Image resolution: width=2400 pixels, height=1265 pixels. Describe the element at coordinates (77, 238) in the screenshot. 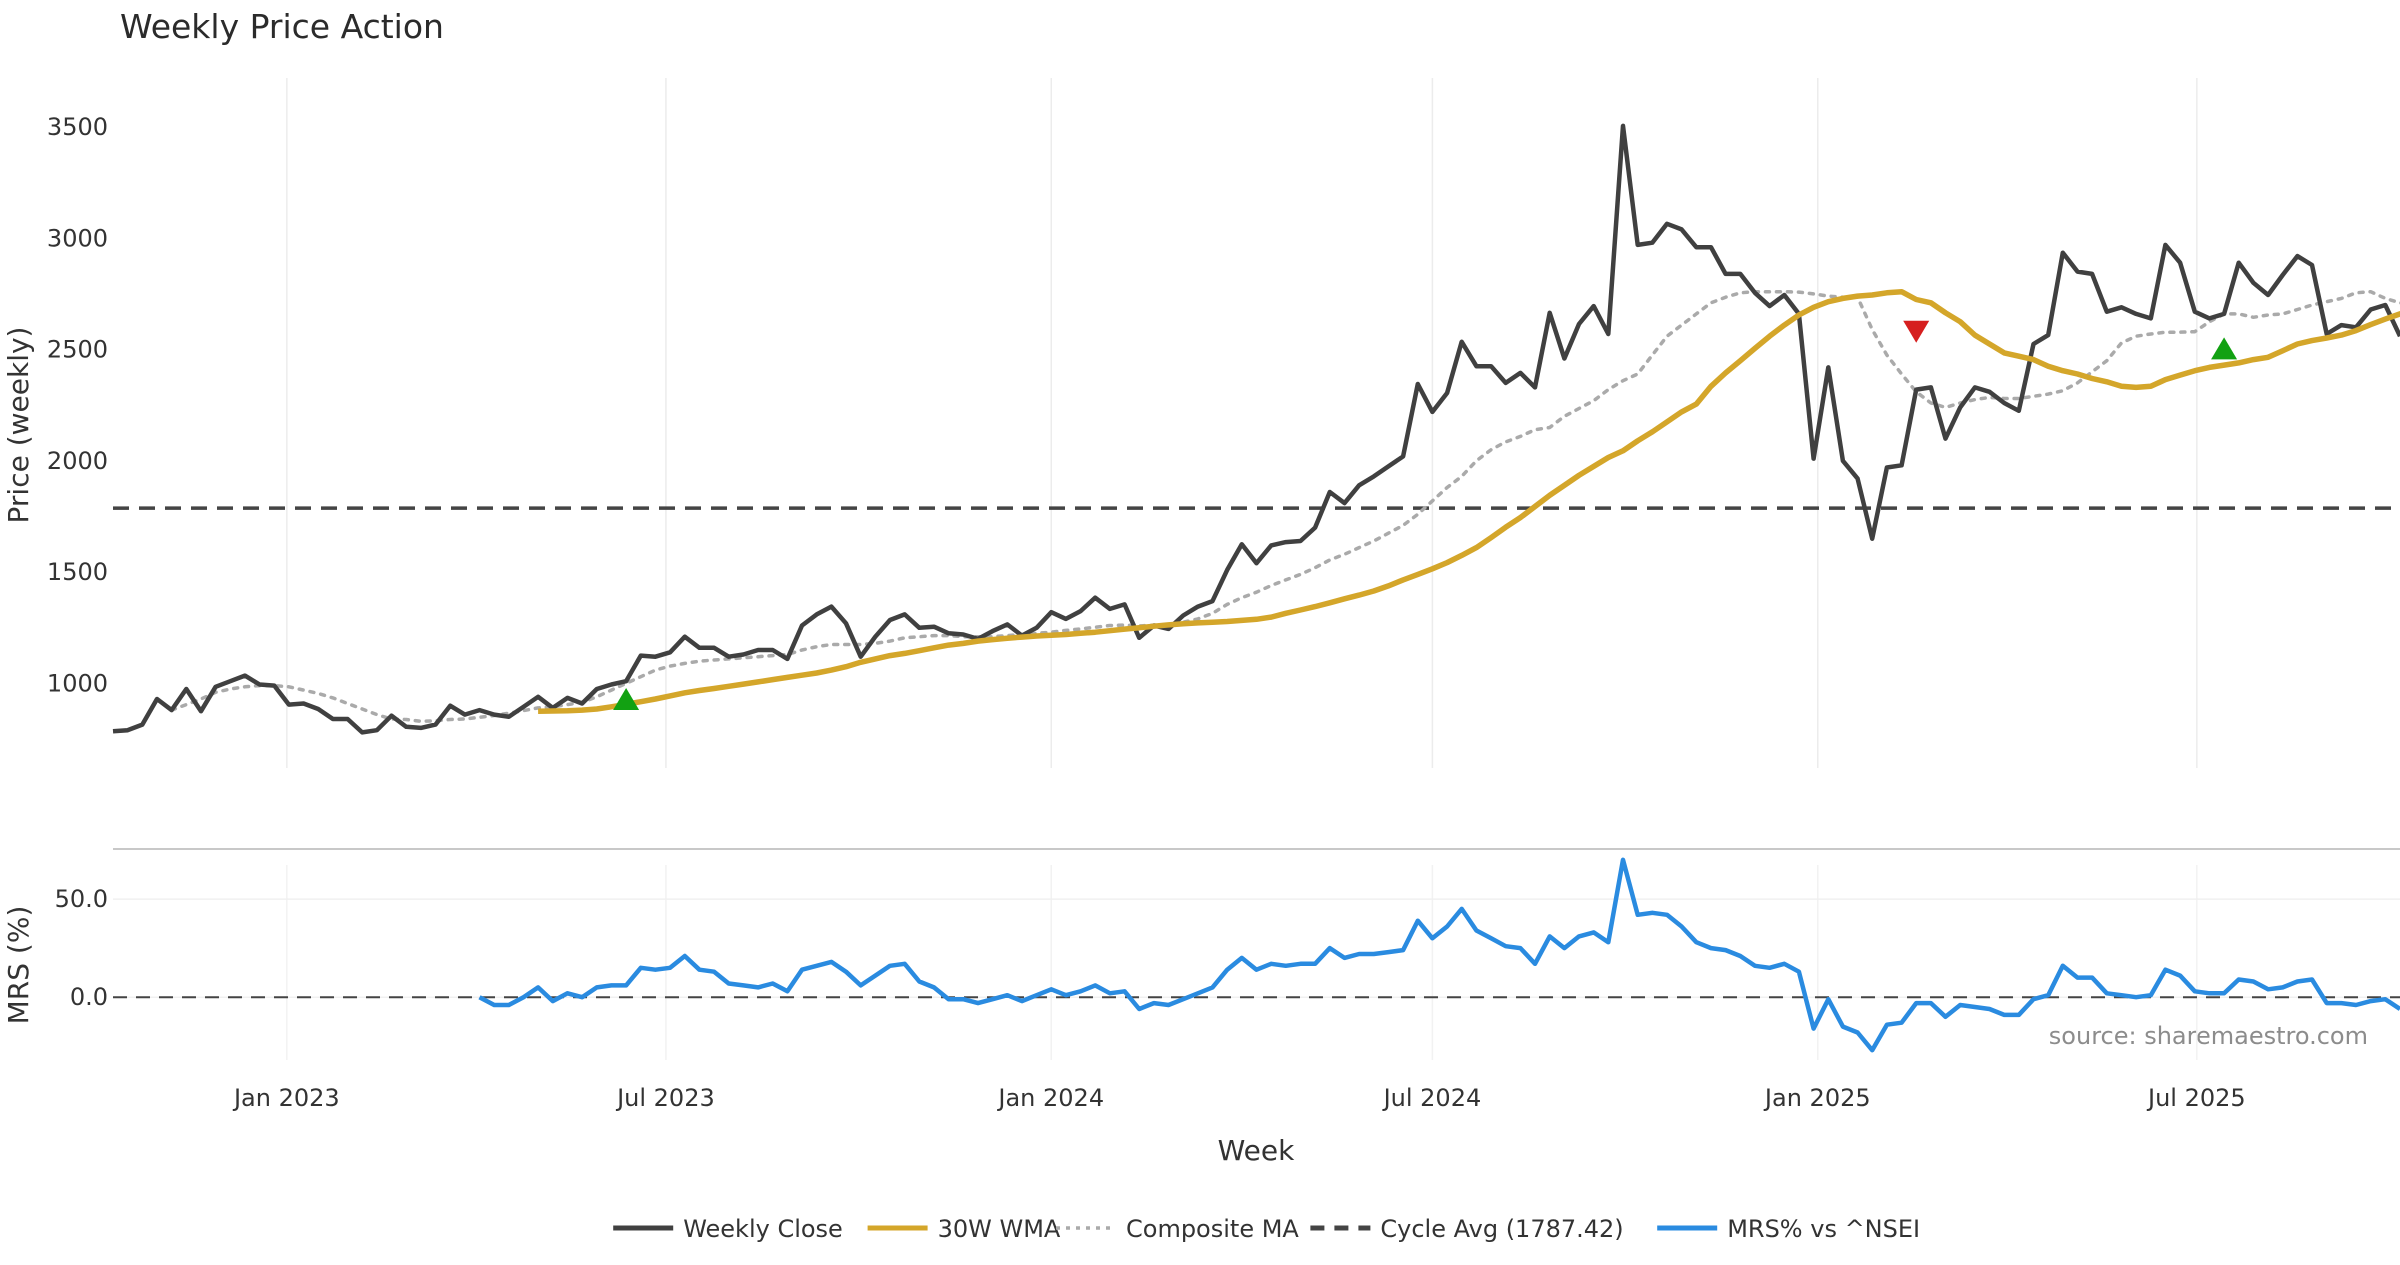

I see `price-y-tick-label: 3000` at that location.